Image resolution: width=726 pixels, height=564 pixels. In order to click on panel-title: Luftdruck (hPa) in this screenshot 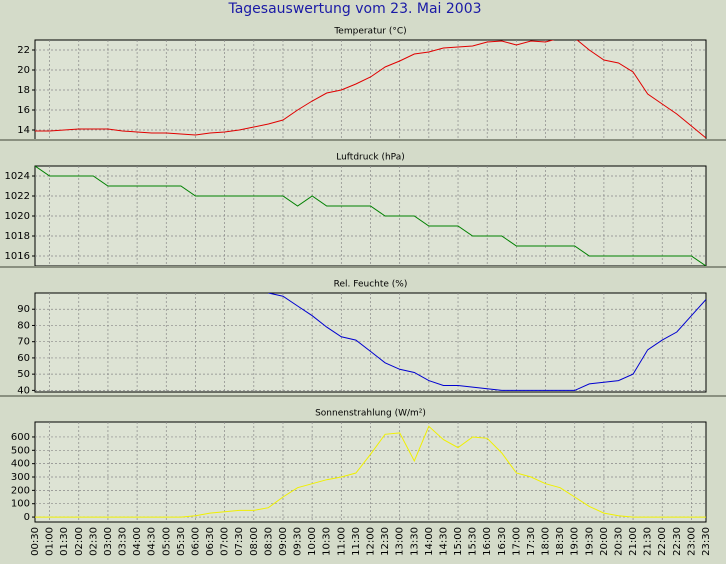, I will do `click(370, 158)`.